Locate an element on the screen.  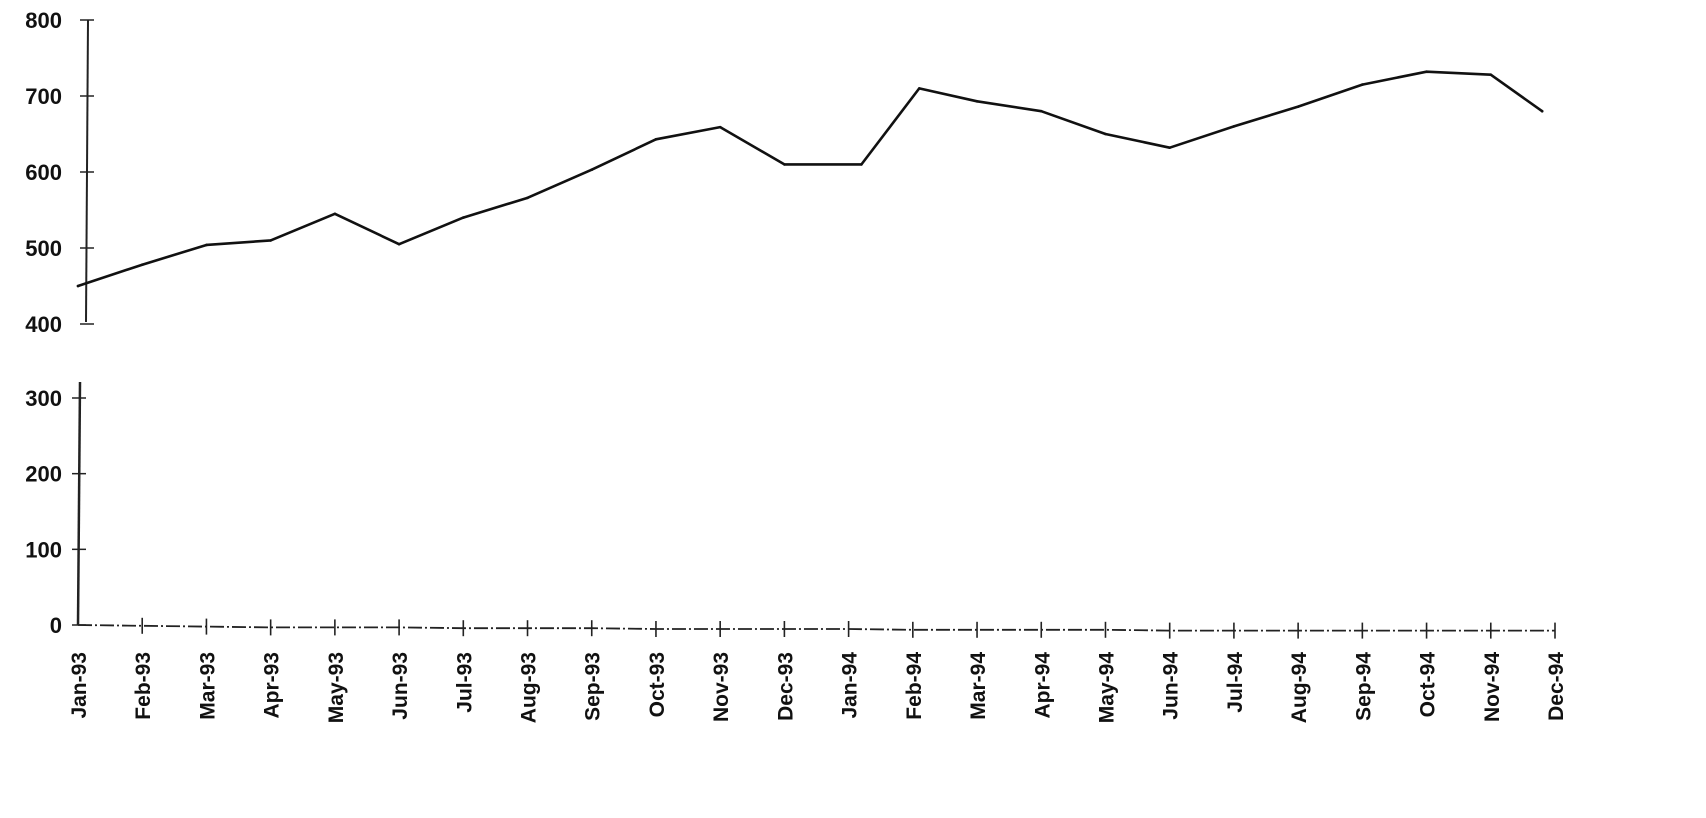
y-tick-label-300: 300 is located at coordinates (43, 398).